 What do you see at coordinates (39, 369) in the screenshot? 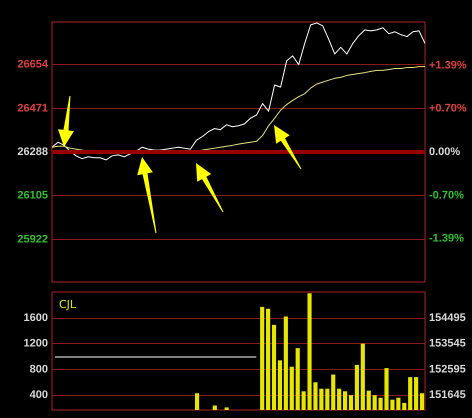
I see `y-tick-label: 800` at bounding box center [39, 369].